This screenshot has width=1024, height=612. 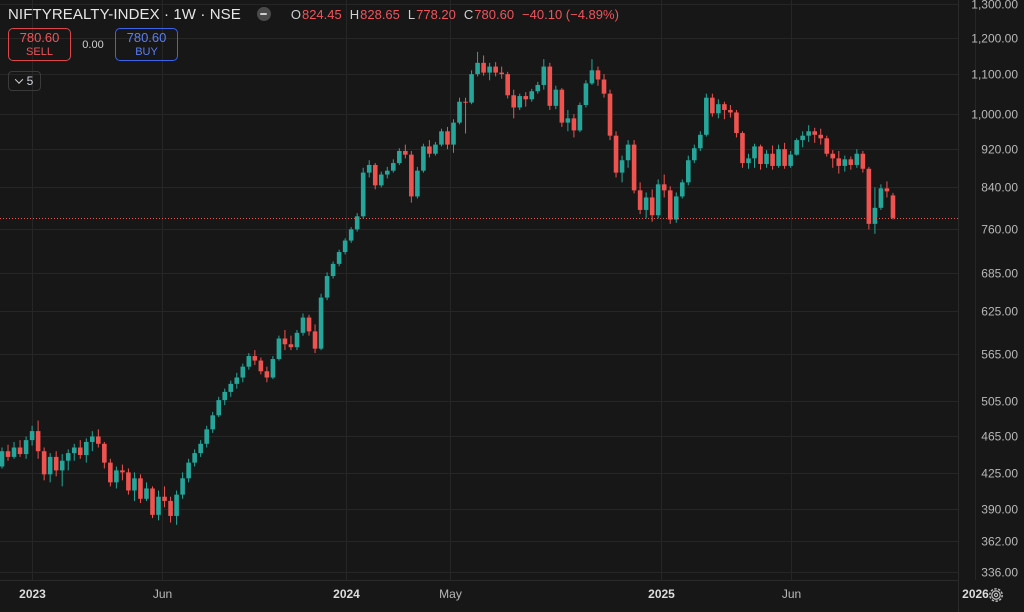 What do you see at coordinates (346, 594) in the screenshot?
I see `x-tick-label: 2024` at bounding box center [346, 594].